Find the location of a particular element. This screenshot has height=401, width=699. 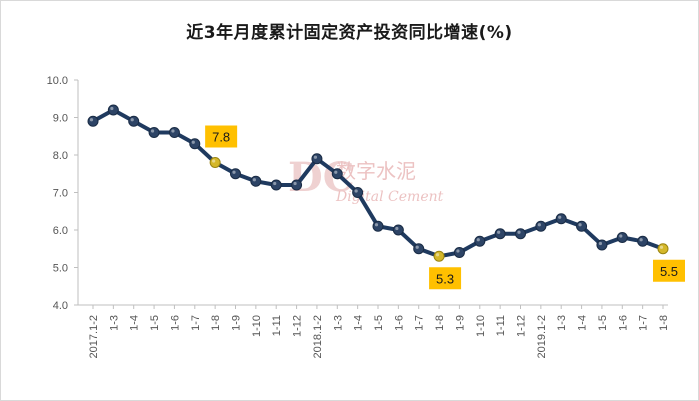

x-tick-label: 2018.1-2 is located at coordinates (318, 336).